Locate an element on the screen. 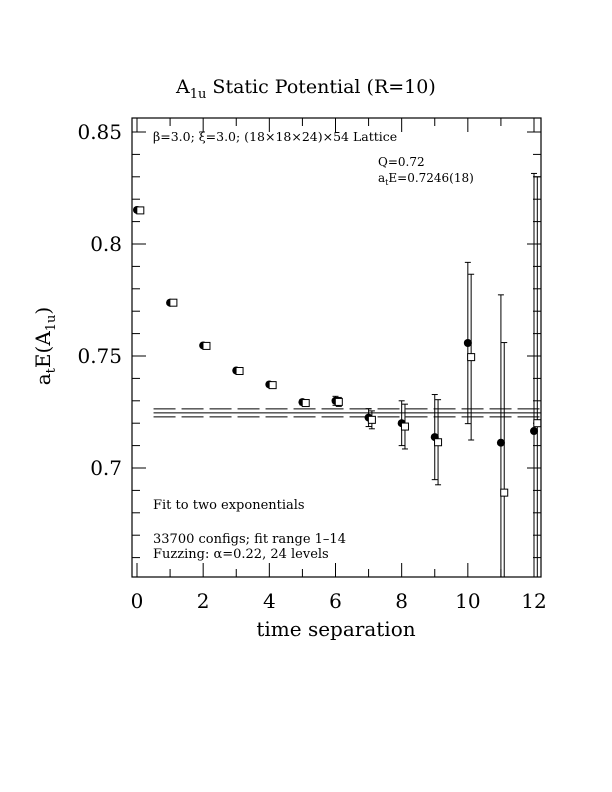  fit-energy-annotation: atE=0.7246(18) is located at coordinates (426, 179).